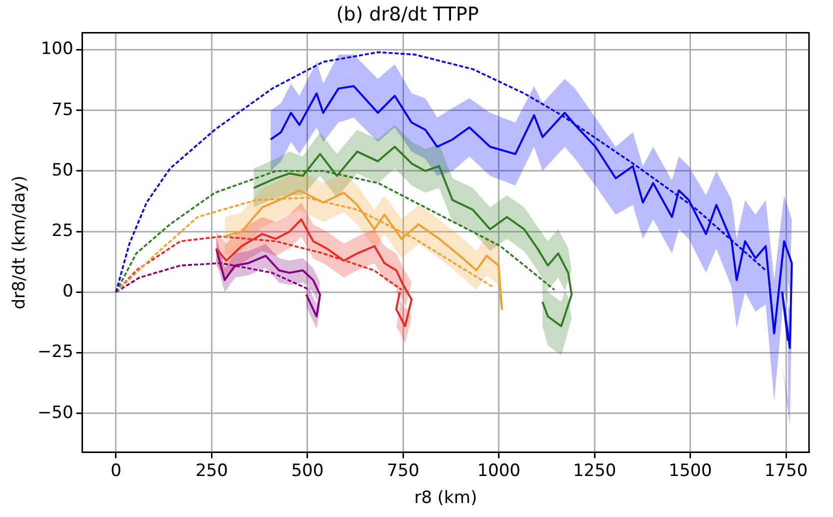 The image size is (833, 517). What do you see at coordinates (68, 292) in the screenshot?
I see `y-tick-label: 0` at bounding box center [68, 292].